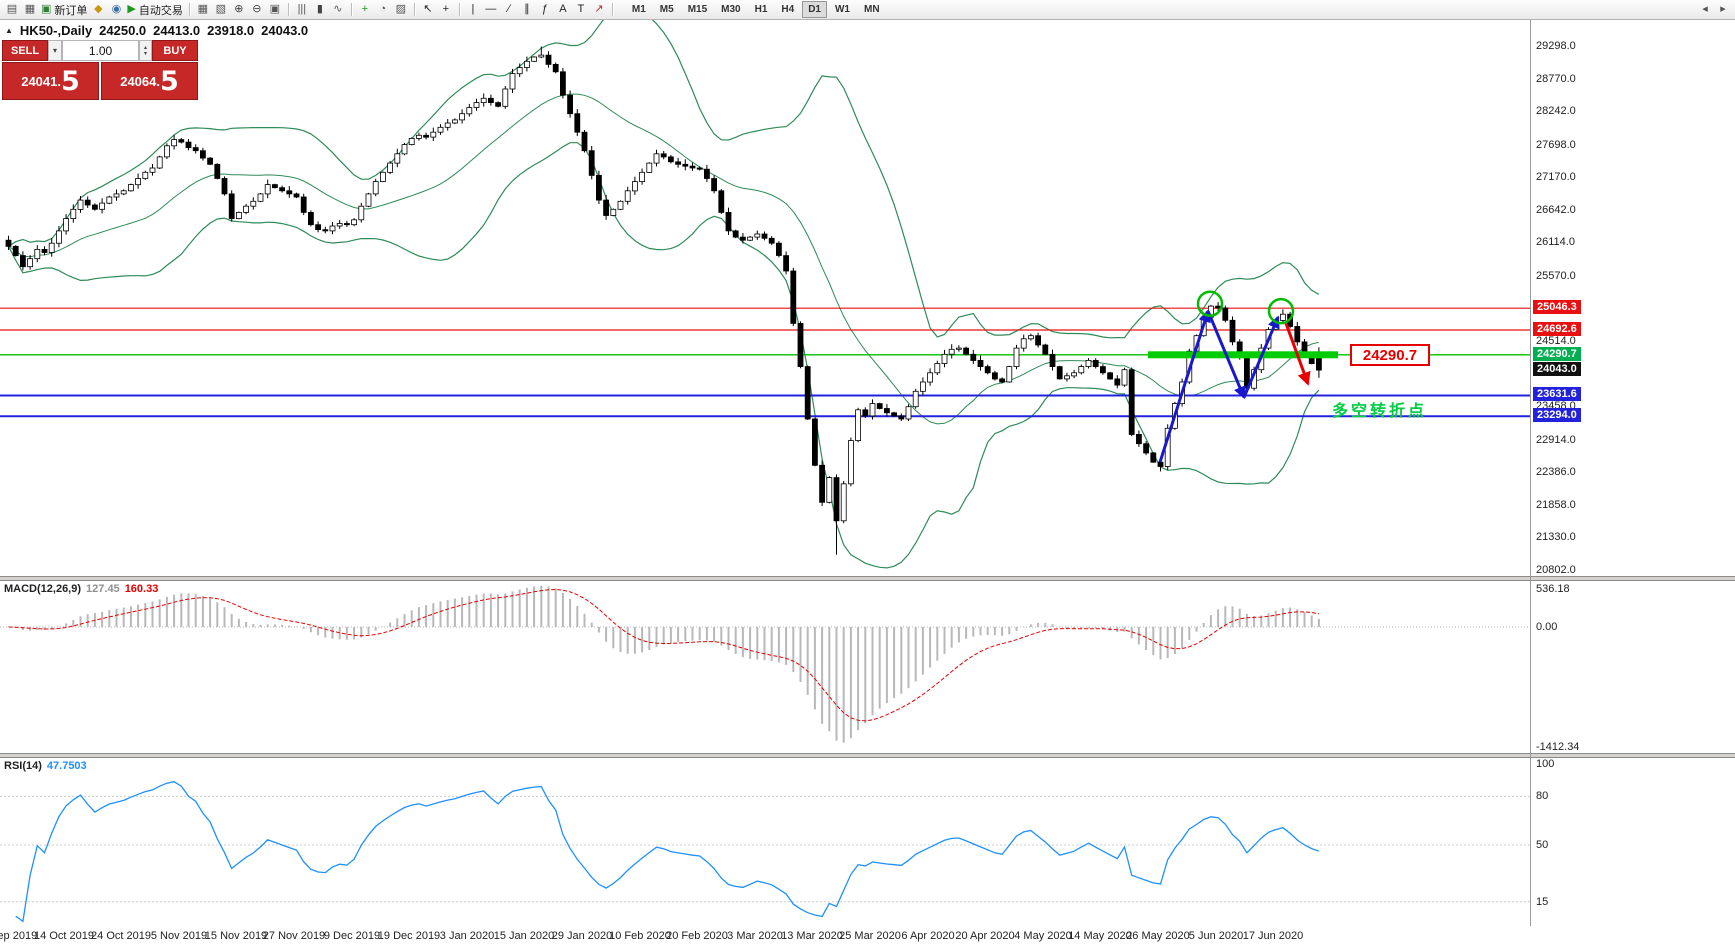  What do you see at coordinates (697, 936) in the screenshot?
I see `date-axis-label: 20 Feb 2020` at bounding box center [697, 936].